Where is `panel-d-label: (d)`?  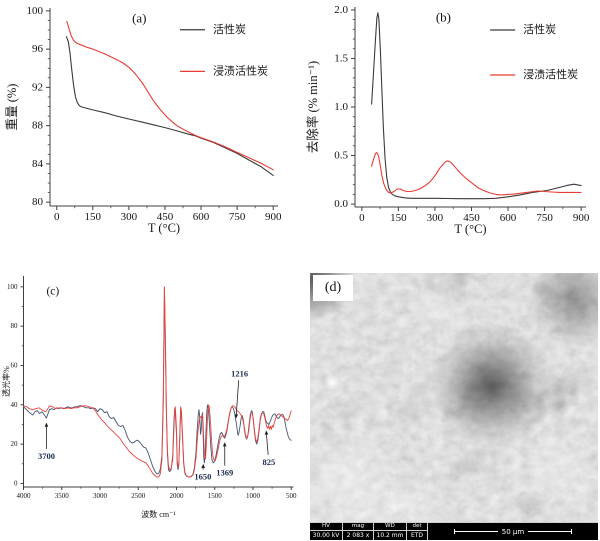 panel-d-label: (d) is located at coordinates (333, 288).